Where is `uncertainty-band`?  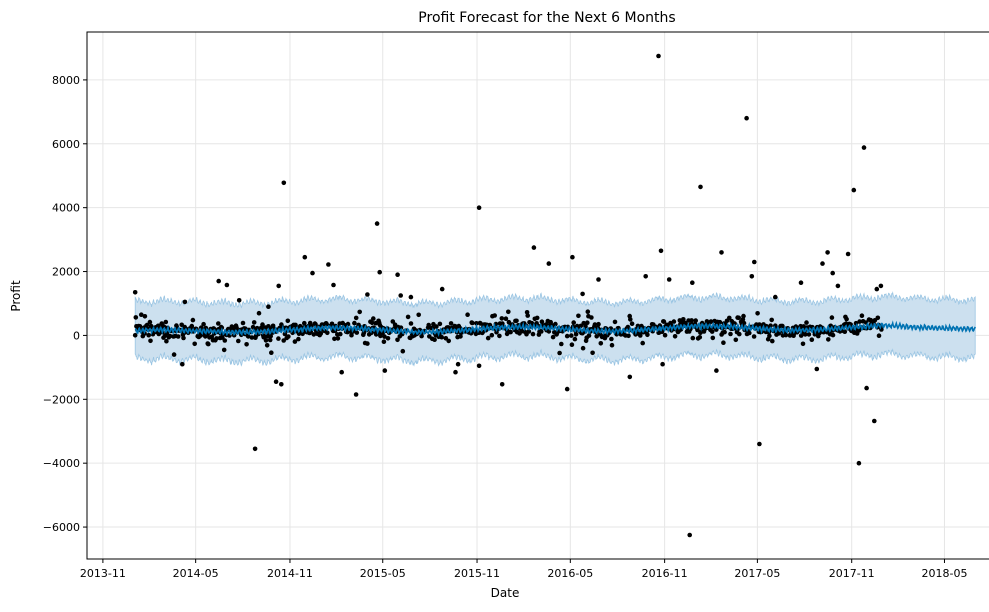
uncertainty-band is located at coordinates (555, 329).